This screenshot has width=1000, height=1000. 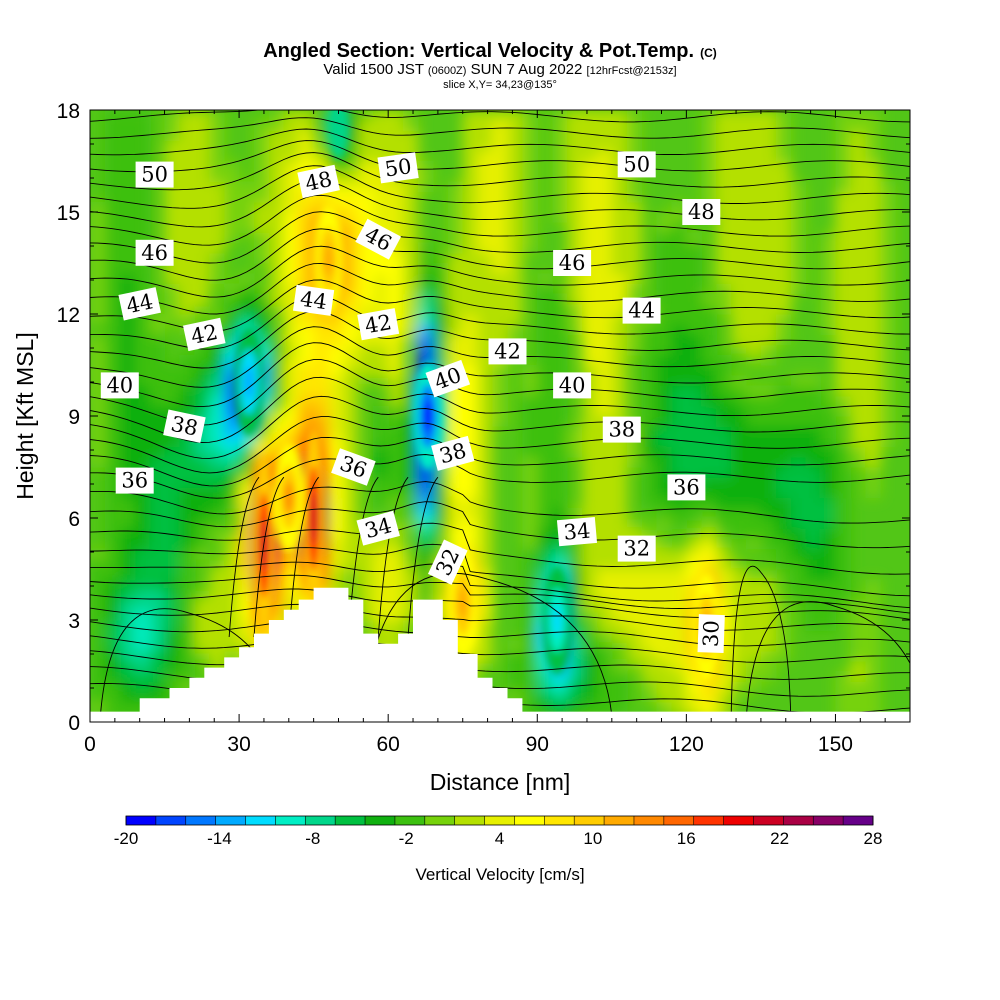 What do you see at coordinates (318, 181) in the screenshot?
I see `contour-label: 48` at bounding box center [318, 181].